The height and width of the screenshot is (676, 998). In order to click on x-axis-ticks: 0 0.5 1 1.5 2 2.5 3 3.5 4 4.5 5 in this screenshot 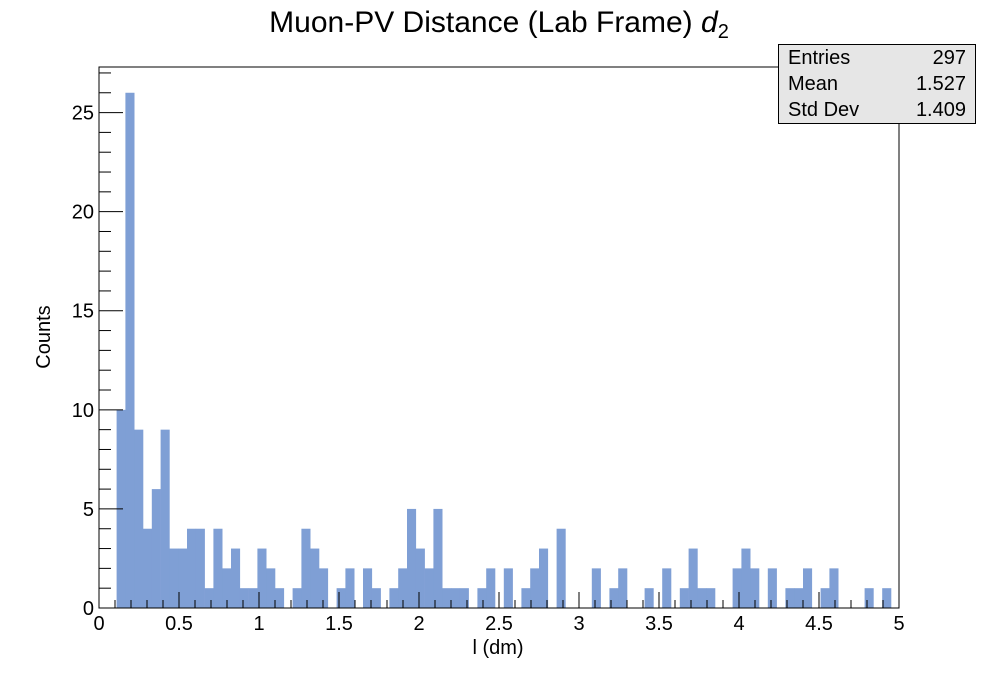, I will do `click(499, 613)`.